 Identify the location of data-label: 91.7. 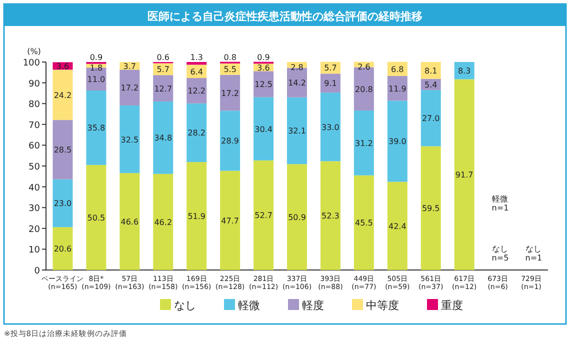
(464, 175).